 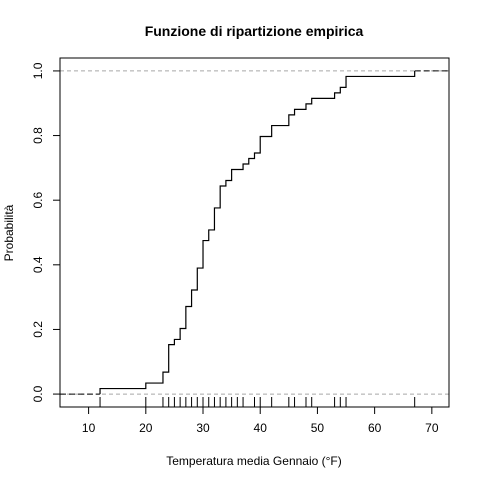 I want to click on x-tick-label: 60, so click(x=375, y=428).